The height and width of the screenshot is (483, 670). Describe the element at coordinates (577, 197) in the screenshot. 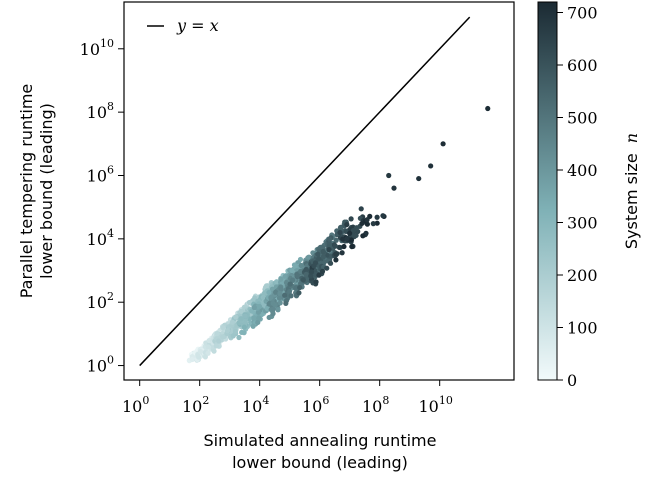

I see `colorbar-ticks: 0 100 200 300 400 500 600 700` at that location.